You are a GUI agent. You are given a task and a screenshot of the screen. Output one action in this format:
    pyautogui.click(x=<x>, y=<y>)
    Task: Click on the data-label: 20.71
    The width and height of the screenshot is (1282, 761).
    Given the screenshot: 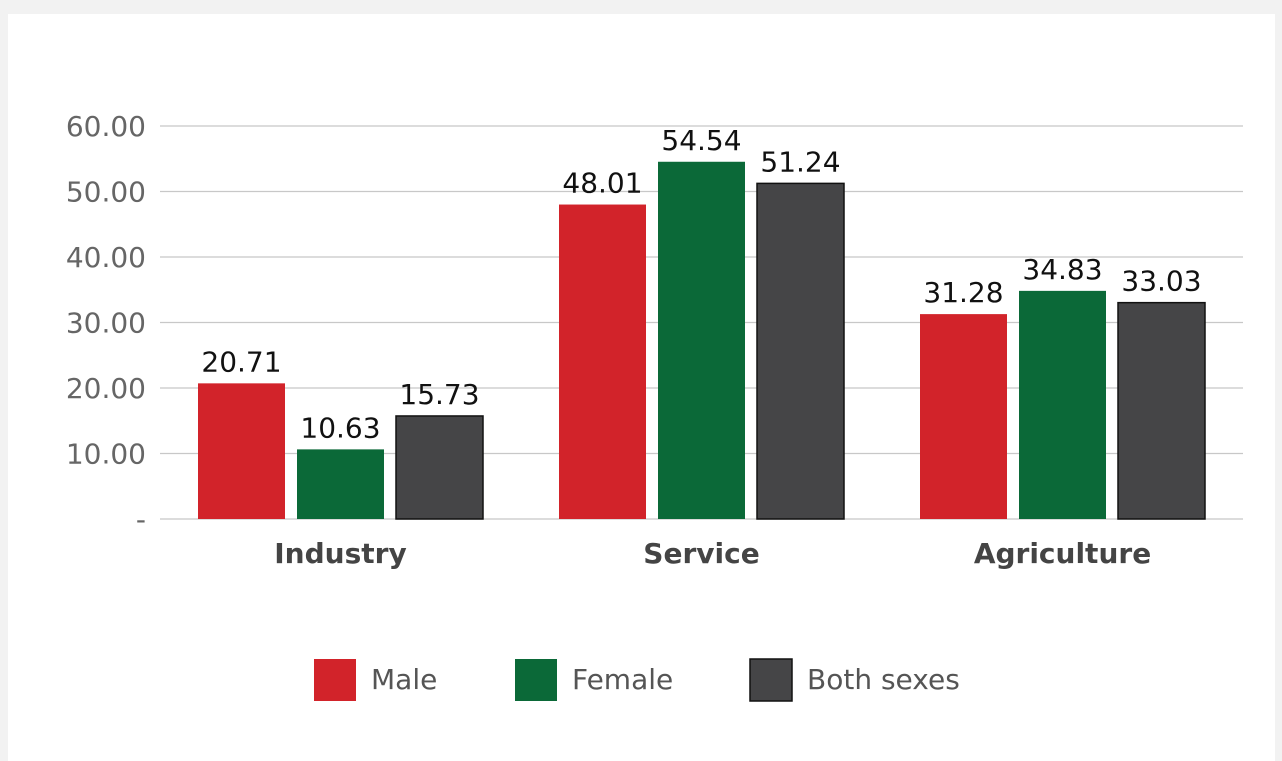 What is the action you would take?
    pyautogui.click(x=241, y=361)
    